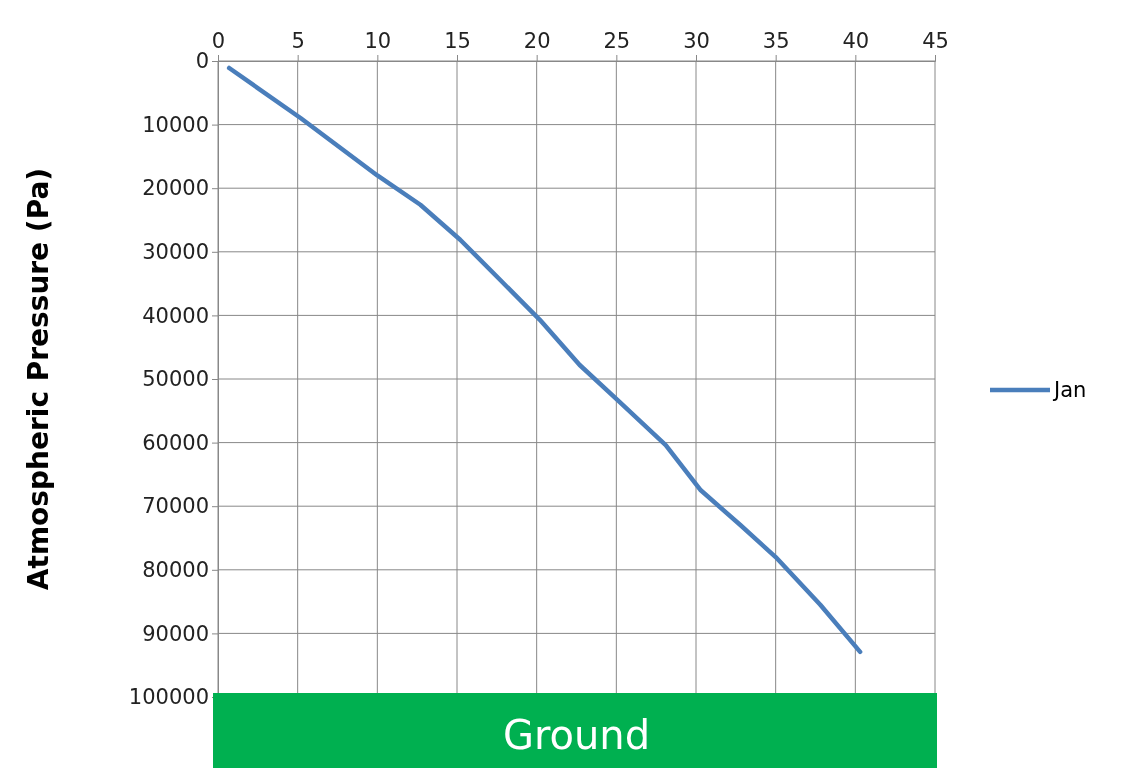 The height and width of the screenshot is (768, 1129). I want to click on y-tick-label: 20000, so click(175, 188).